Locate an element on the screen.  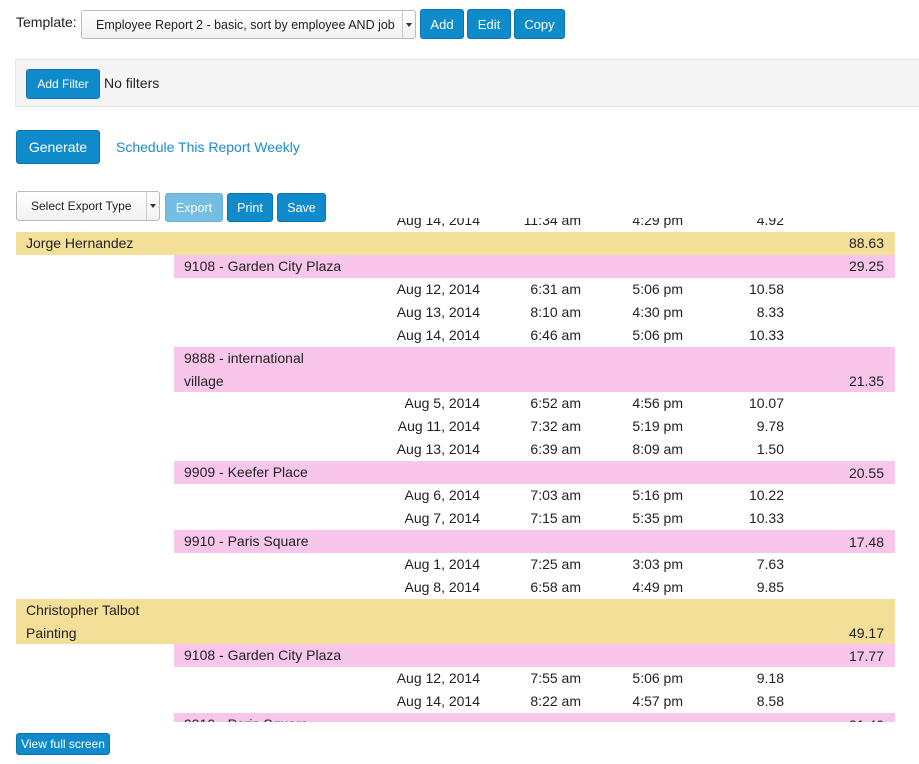
job-total: 31.40 is located at coordinates (866, 718).